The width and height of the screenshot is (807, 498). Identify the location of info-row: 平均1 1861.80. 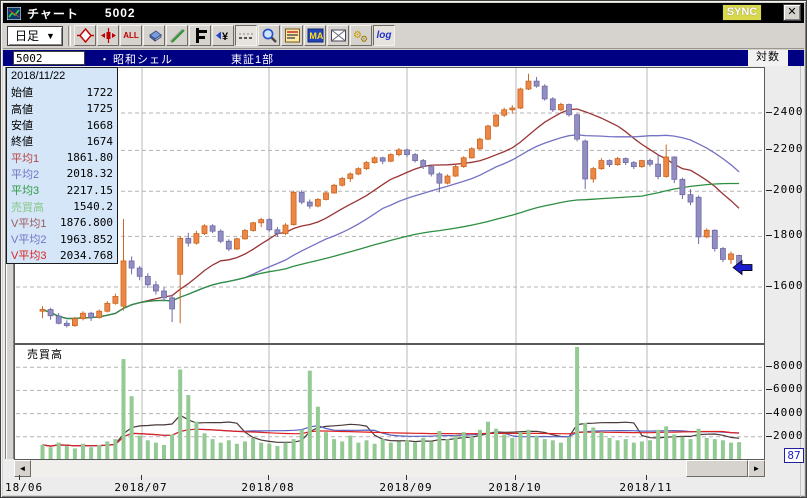
(62, 157).